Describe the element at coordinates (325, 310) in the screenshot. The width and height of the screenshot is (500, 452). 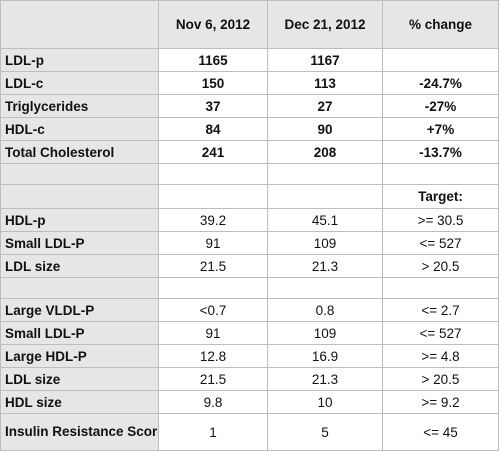
I see `dec-value: 0.8` at that location.